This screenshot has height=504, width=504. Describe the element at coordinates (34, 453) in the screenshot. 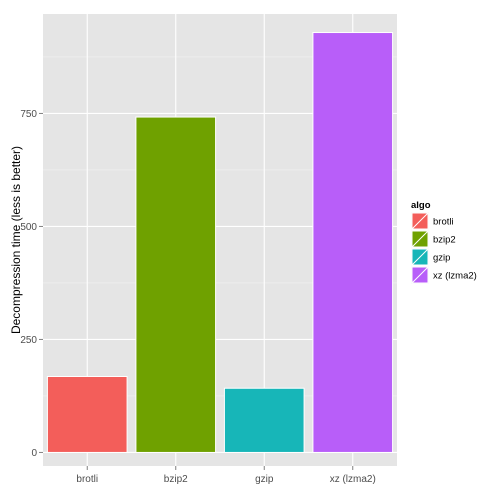

I see `y-tick-label: 0` at that location.